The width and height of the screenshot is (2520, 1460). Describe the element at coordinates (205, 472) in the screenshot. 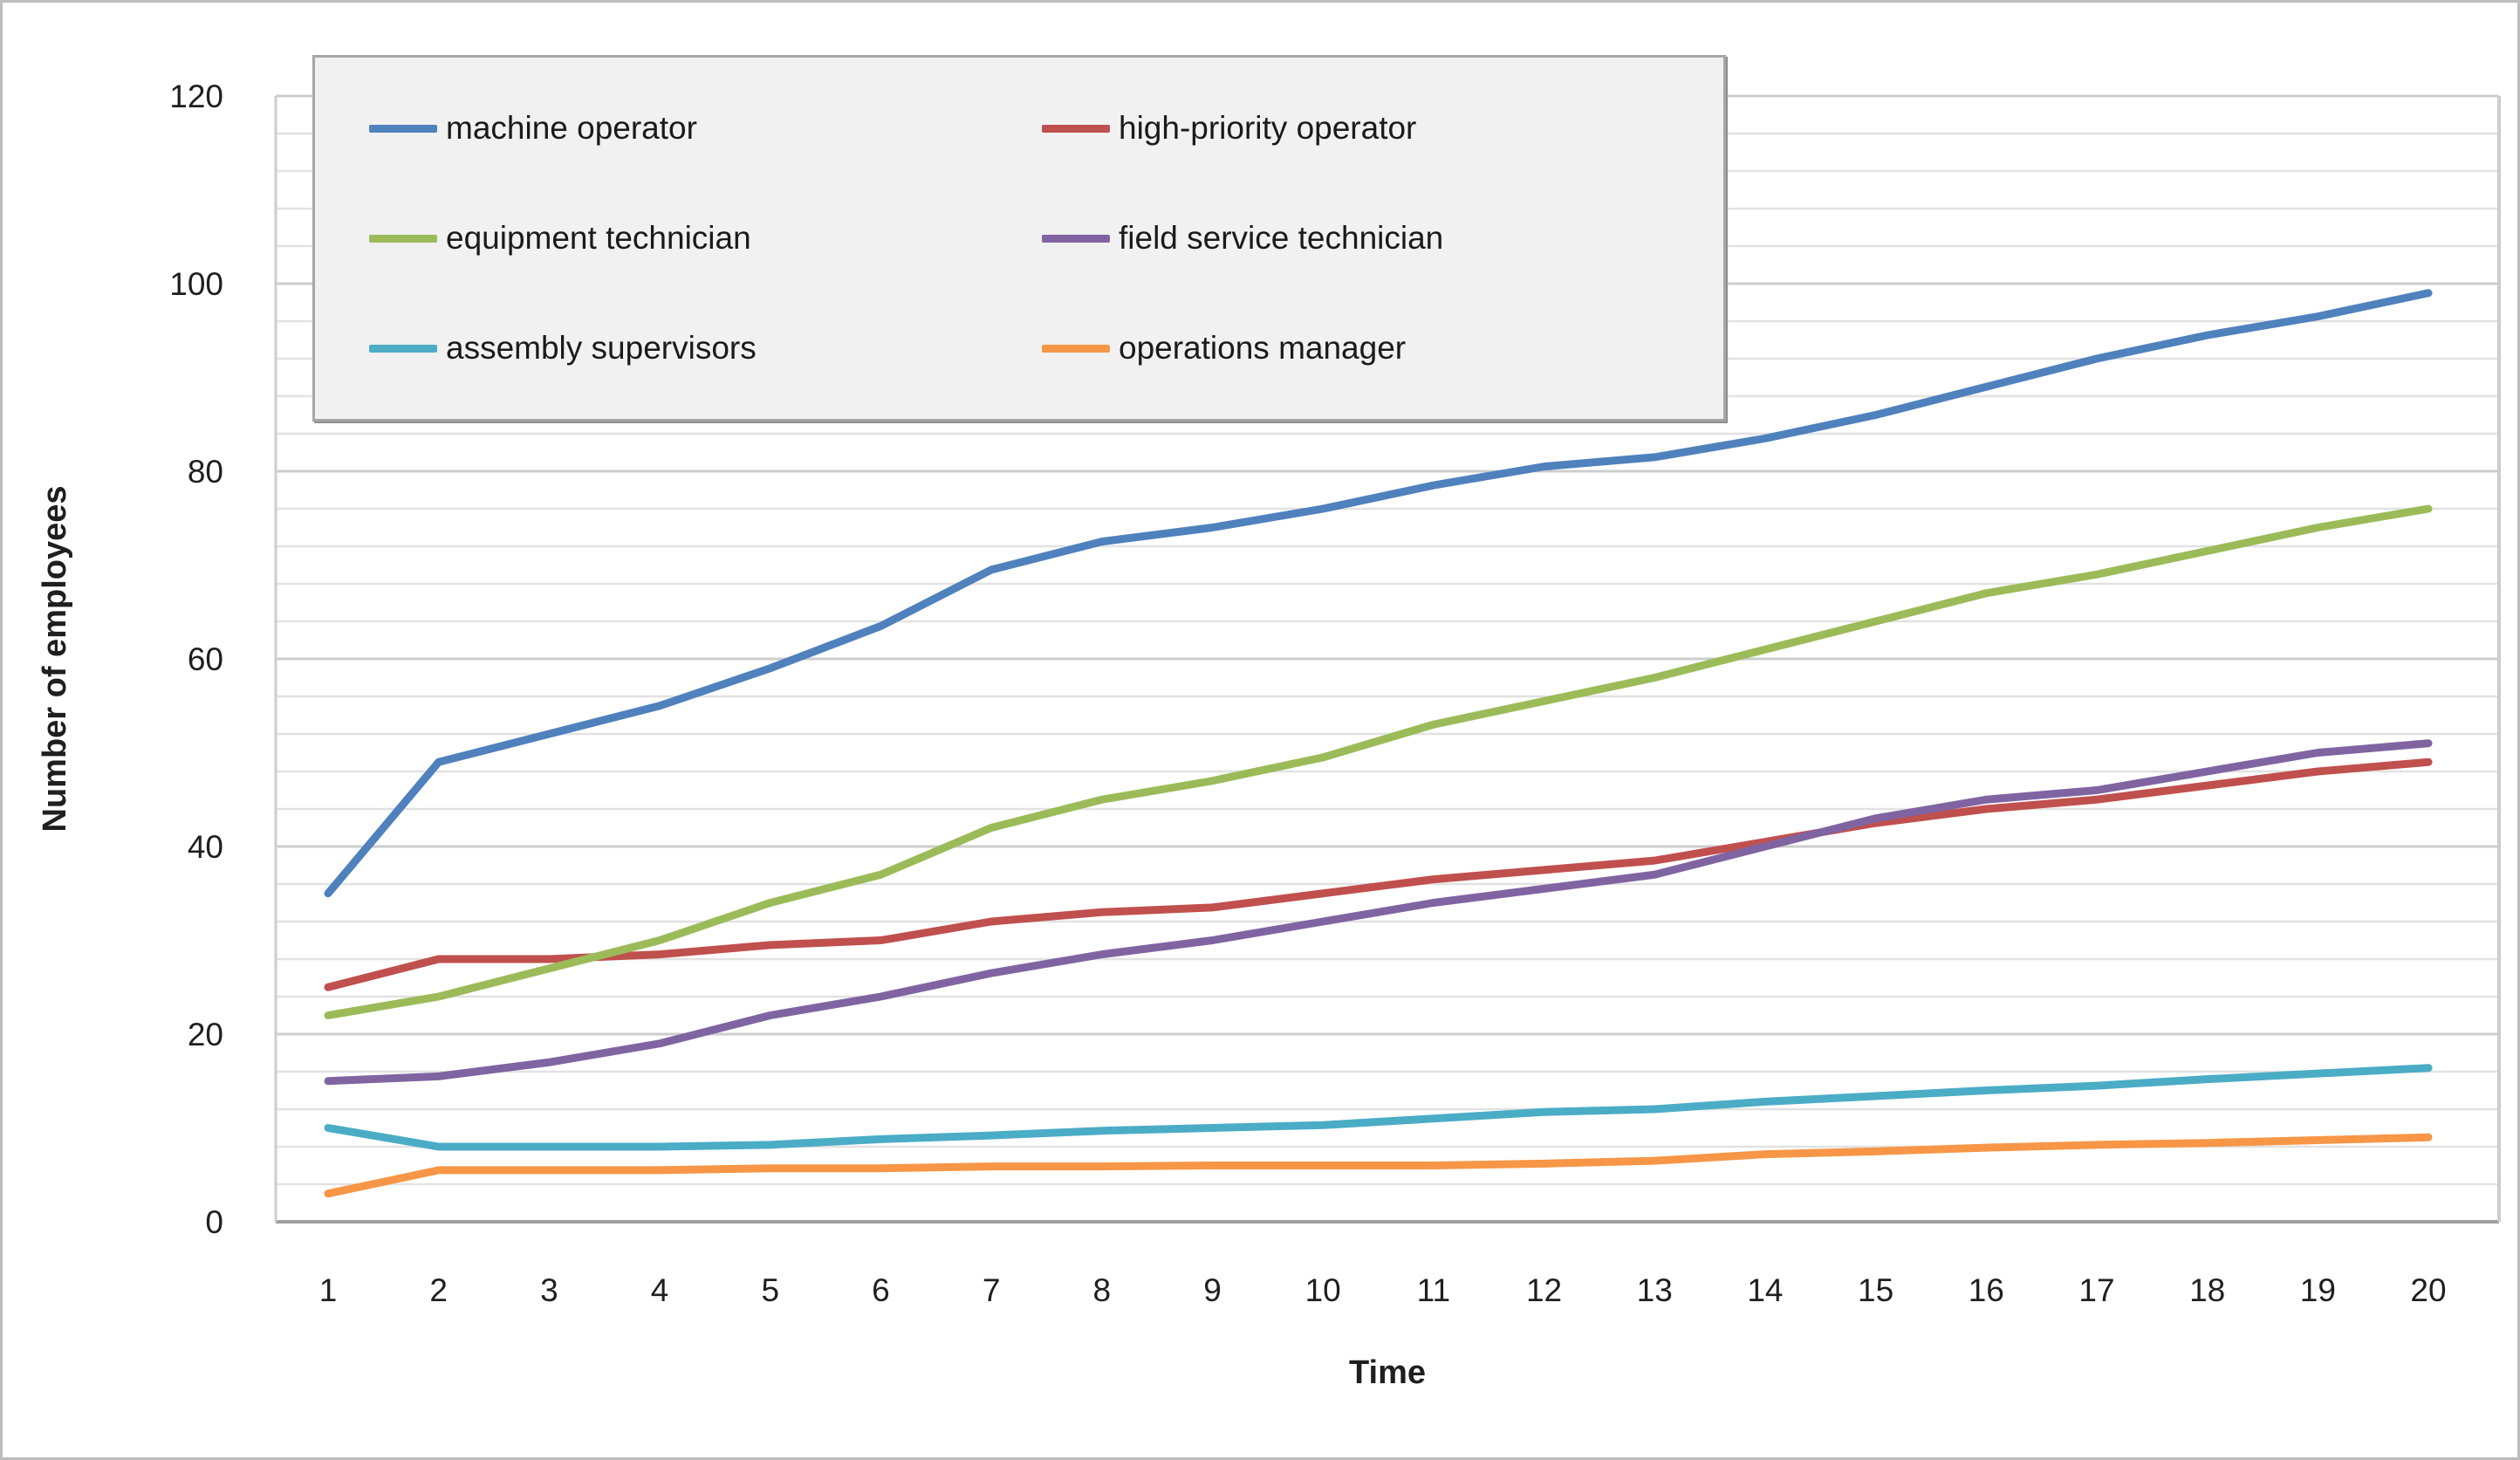

I see `y-tick-label: 80` at that location.